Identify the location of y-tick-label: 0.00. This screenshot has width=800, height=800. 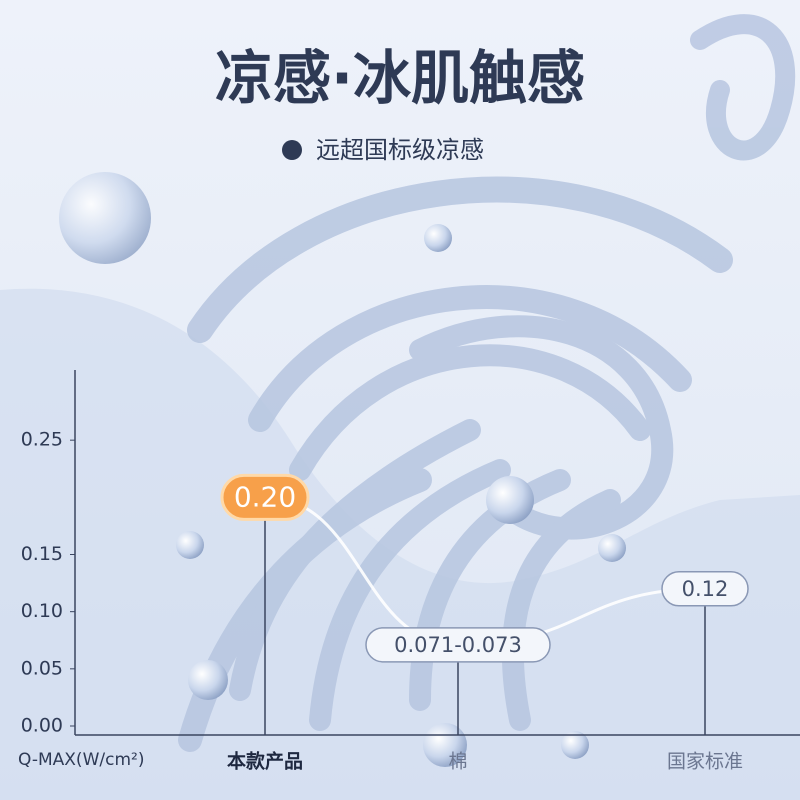
(42, 726).